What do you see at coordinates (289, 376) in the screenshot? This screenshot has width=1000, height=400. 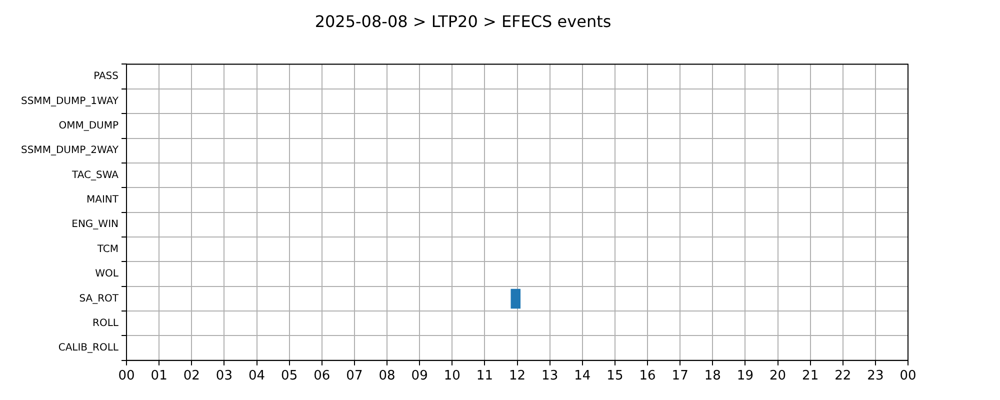 I see `x-tick-label: 05` at bounding box center [289, 376].